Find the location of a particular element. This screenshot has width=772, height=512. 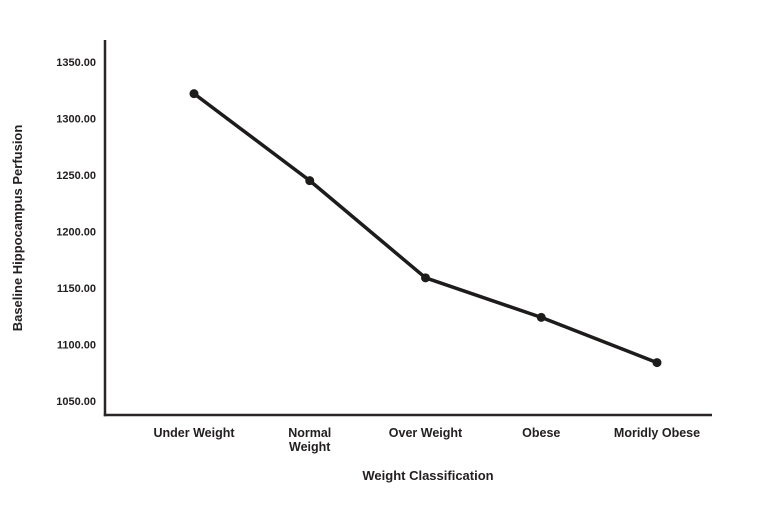

x-category-label: Over Weight is located at coordinates (426, 433).